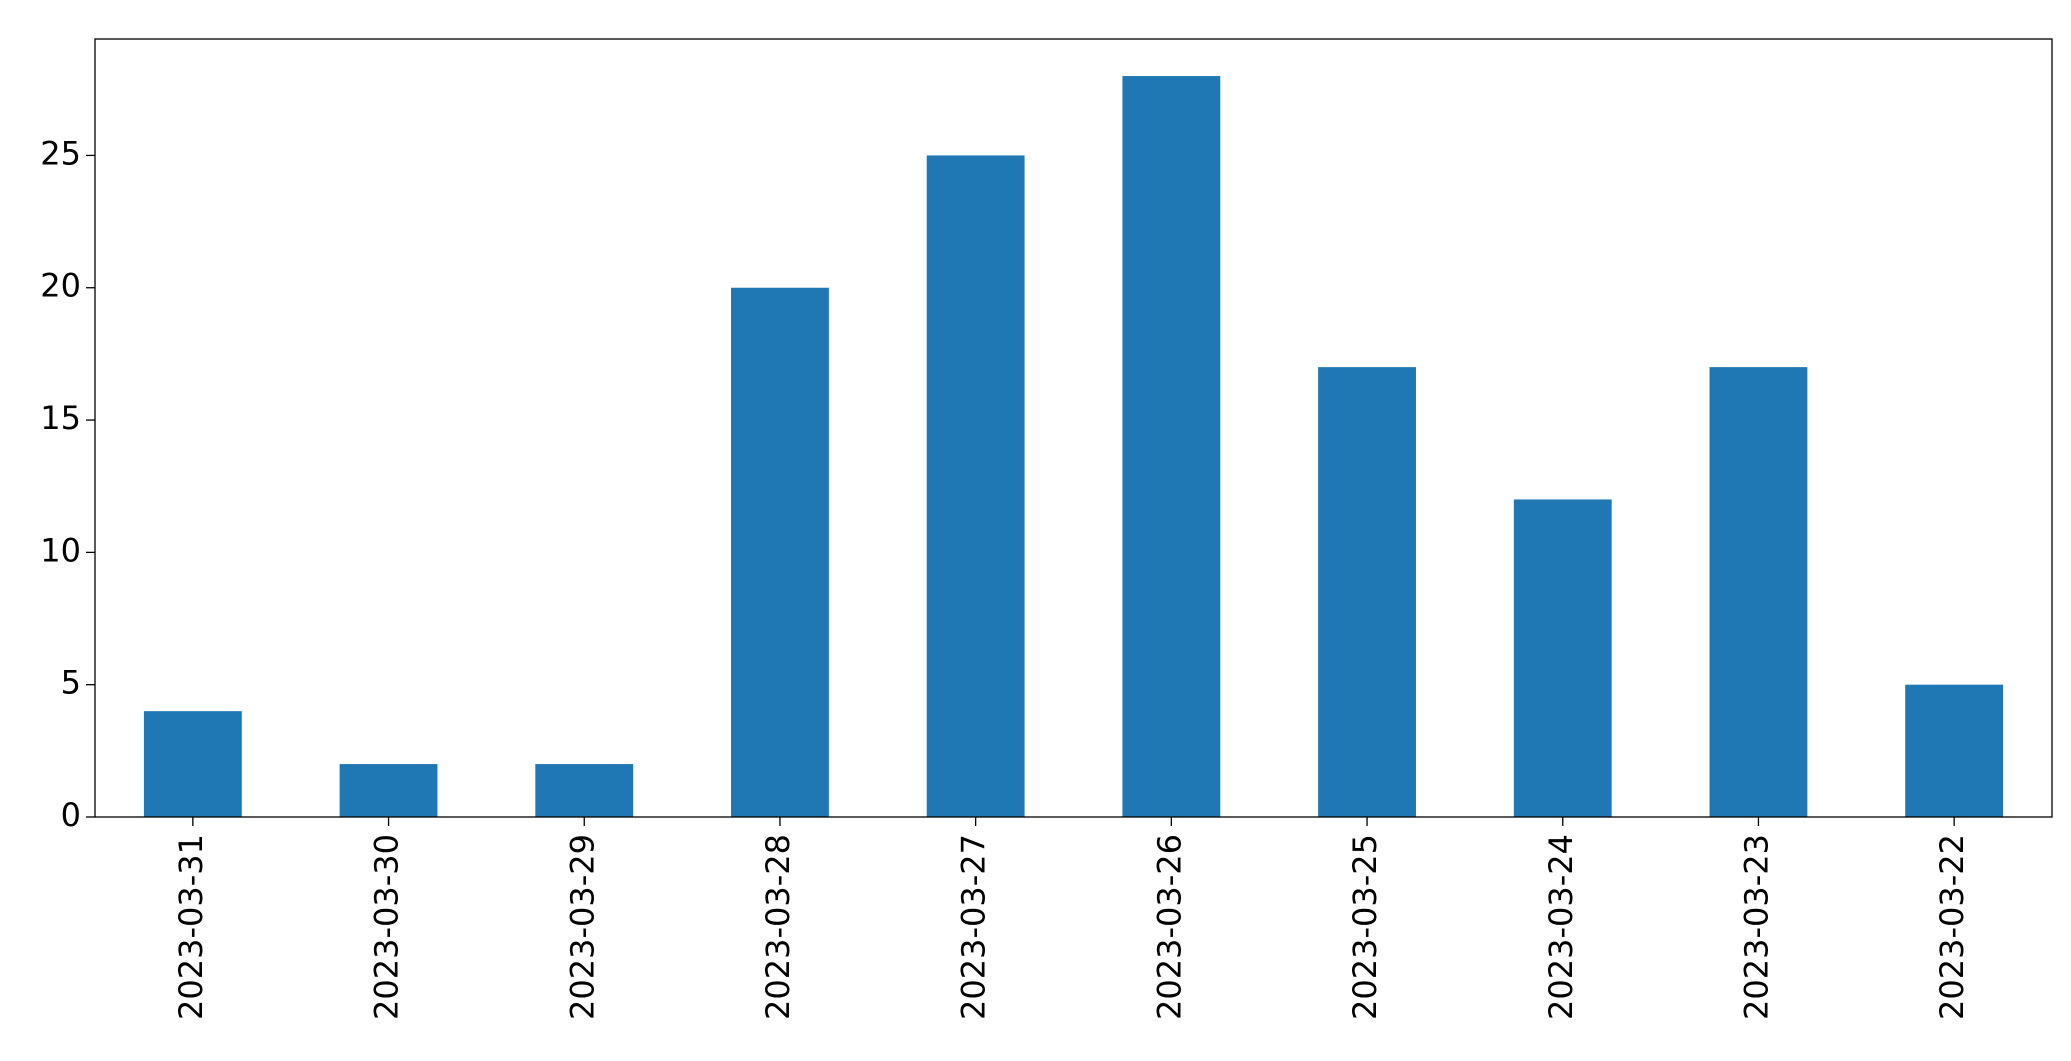  I want to click on y-tick-label: 10, so click(60, 550).